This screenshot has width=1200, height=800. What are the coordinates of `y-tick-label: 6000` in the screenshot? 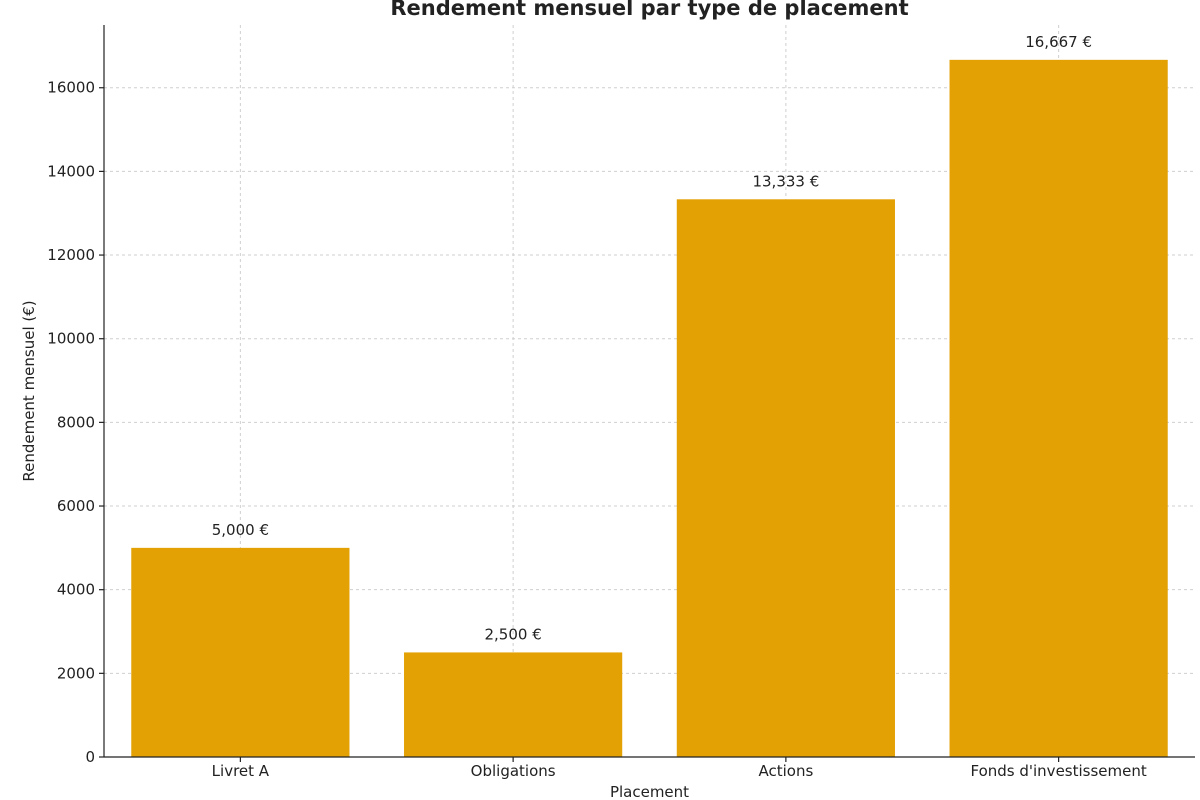 It's located at (76, 506).